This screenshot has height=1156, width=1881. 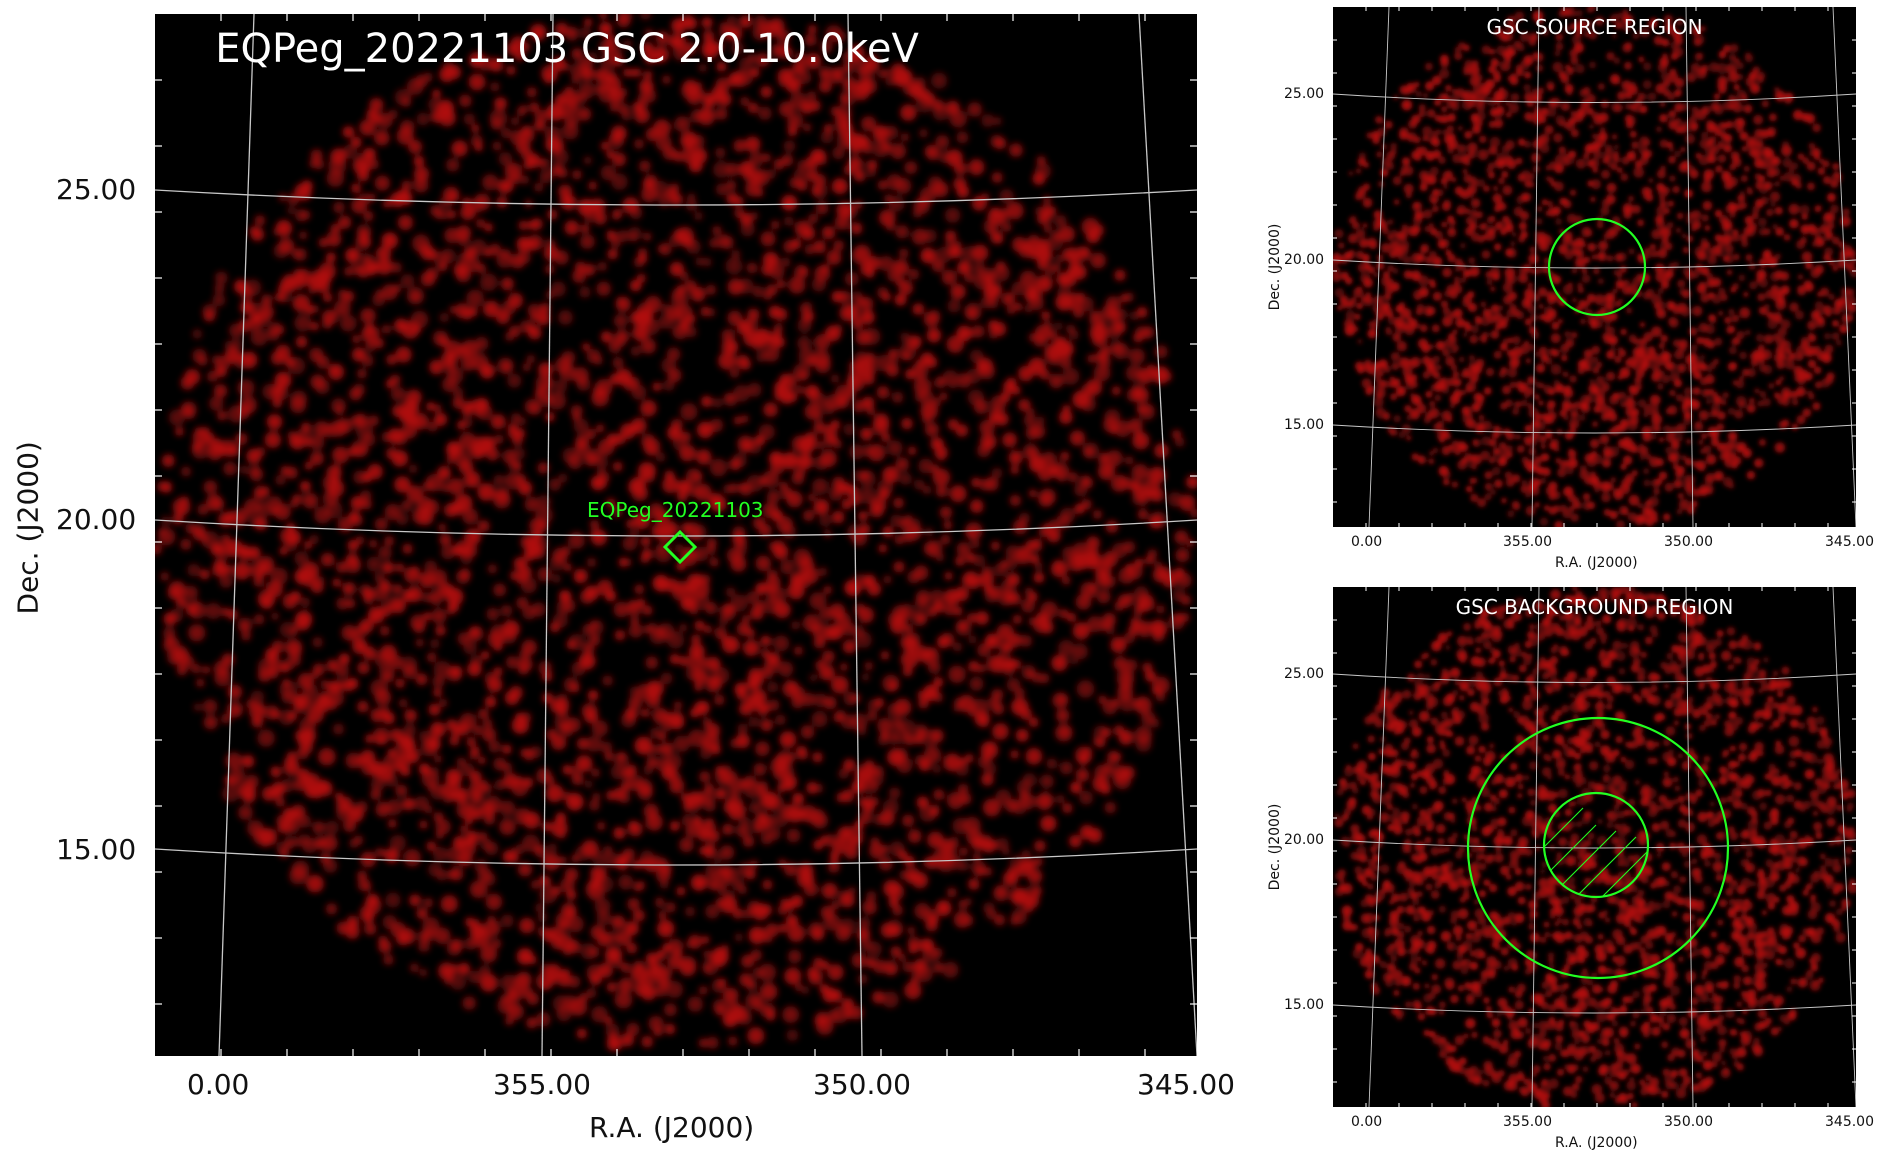 What do you see at coordinates (675, 510) in the screenshot?
I see `source-name-label: EQPeg_20221103` at bounding box center [675, 510].